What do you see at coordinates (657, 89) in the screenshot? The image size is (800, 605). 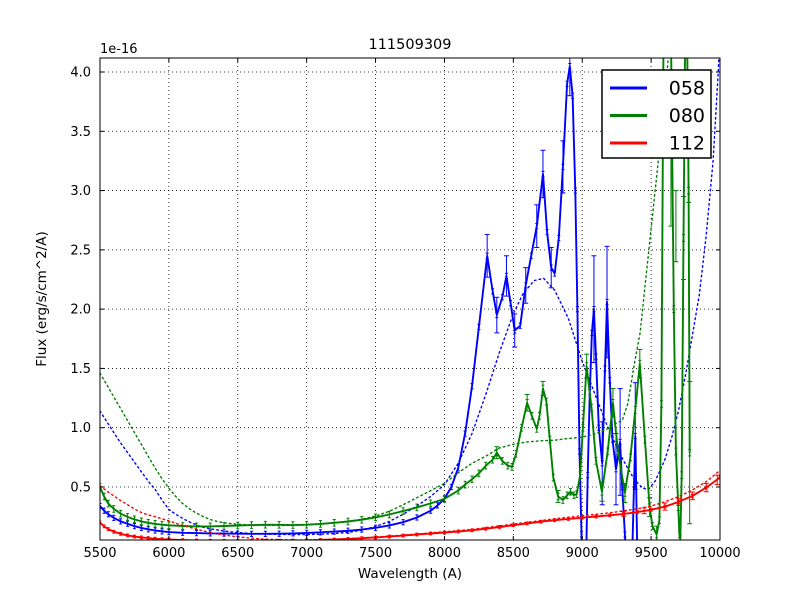 I see `legend-entry-058: 058` at bounding box center [657, 89].